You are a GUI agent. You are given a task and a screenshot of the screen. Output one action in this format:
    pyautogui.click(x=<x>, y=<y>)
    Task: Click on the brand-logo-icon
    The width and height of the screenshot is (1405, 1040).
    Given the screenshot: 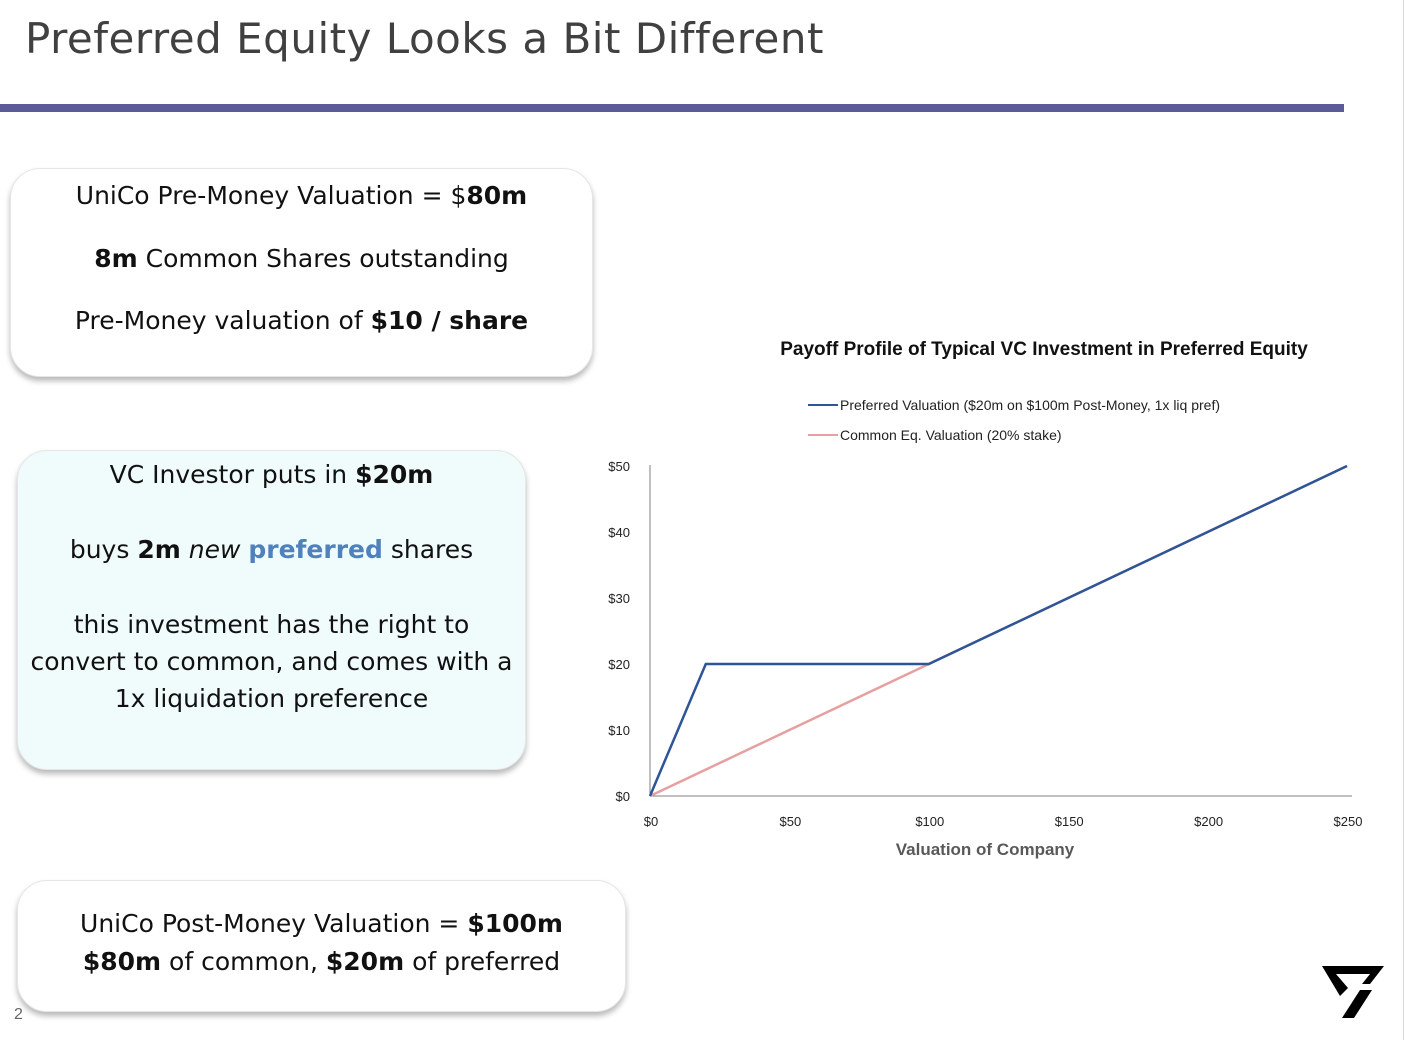 What is the action you would take?
    pyautogui.click(x=1353, y=992)
    